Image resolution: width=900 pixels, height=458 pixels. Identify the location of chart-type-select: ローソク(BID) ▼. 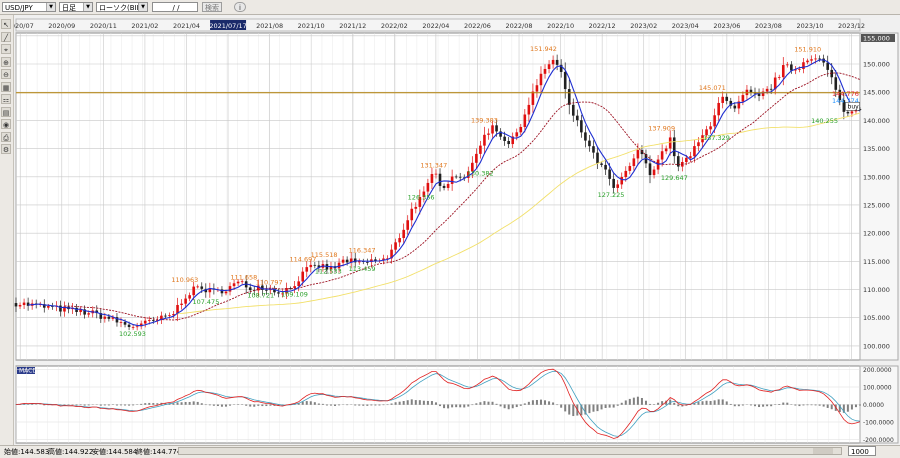
(122, 7).